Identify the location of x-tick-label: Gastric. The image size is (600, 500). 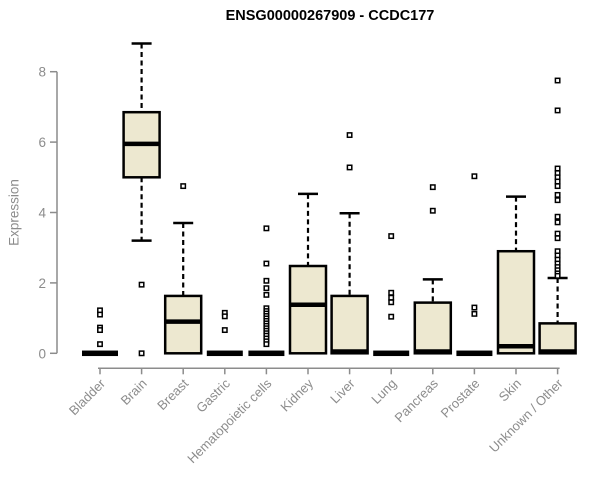
(213, 395).